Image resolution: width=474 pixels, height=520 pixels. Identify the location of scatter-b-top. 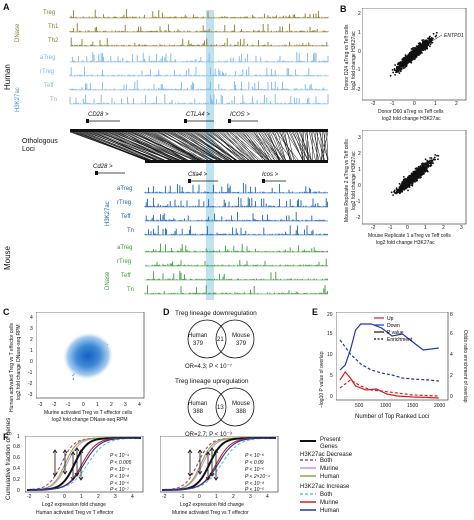
(414, 54).